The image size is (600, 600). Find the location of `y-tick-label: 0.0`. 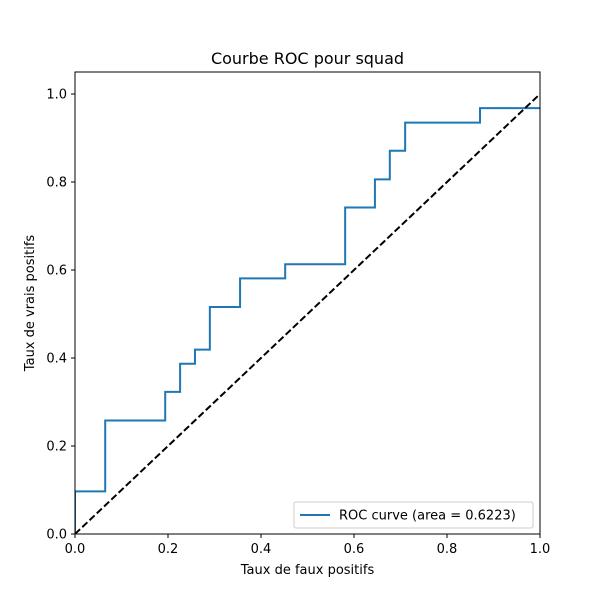

y-tick-label: 0.0 is located at coordinates (56, 535).